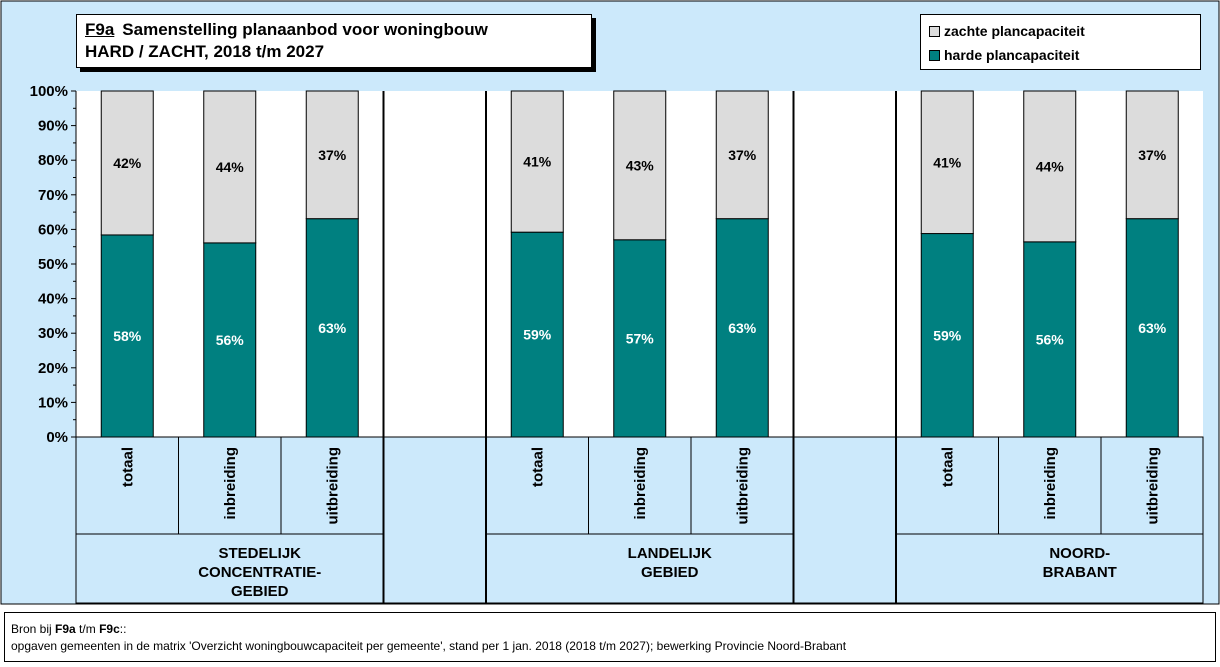  What do you see at coordinates (934, 55) in the screenshot?
I see `legend-swatch-hard` at bounding box center [934, 55].